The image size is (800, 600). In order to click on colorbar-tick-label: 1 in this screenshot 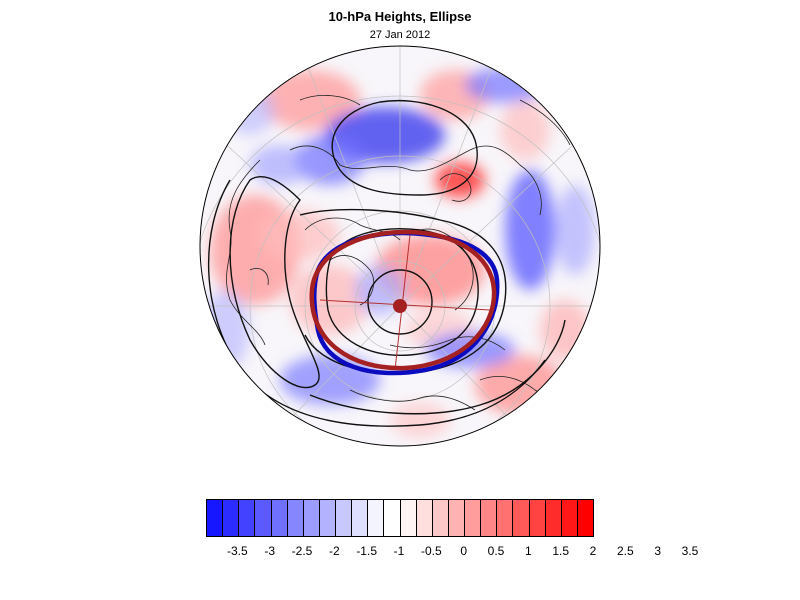, I will do `click(528, 551)`.